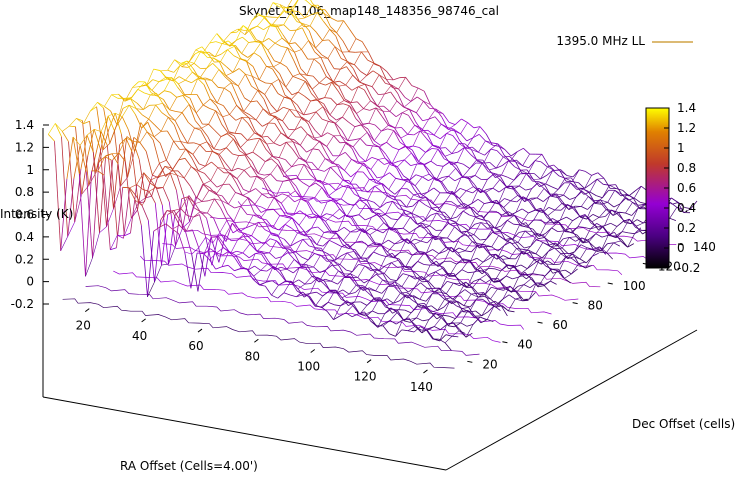 This screenshot has width=738, height=478. I want to click on y-tick, so click(575, 303).